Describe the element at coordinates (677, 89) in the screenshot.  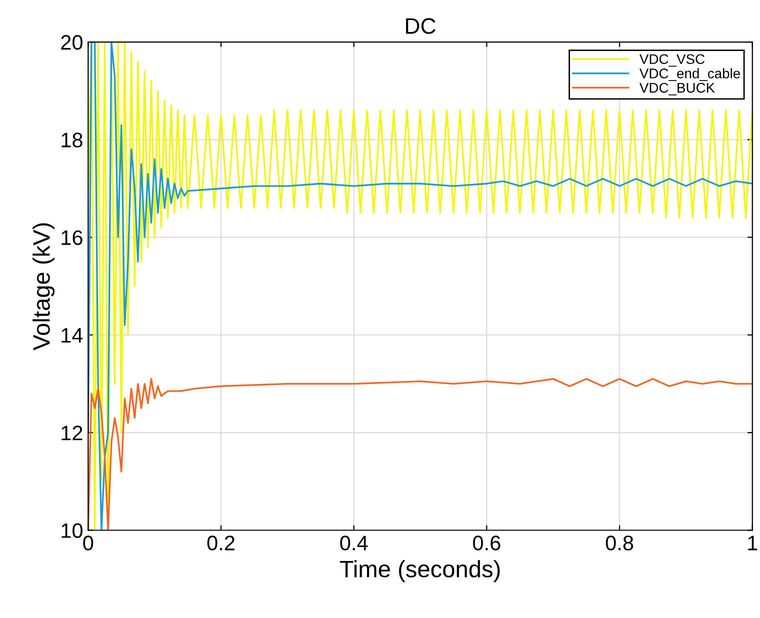
I see `legend-label: VDC_BUCK` at that location.